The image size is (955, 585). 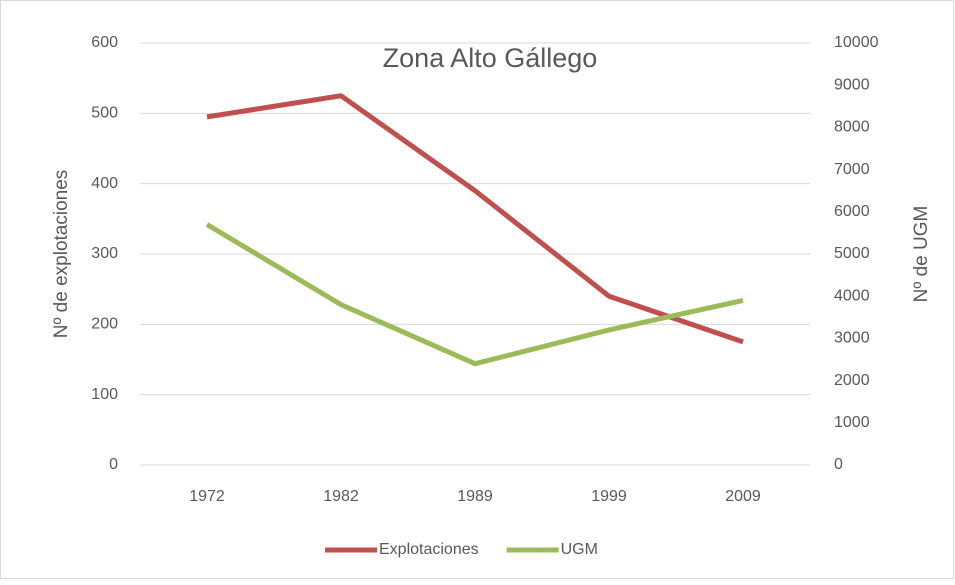 I want to click on y2-tick-label: 9000, so click(x=852, y=84).